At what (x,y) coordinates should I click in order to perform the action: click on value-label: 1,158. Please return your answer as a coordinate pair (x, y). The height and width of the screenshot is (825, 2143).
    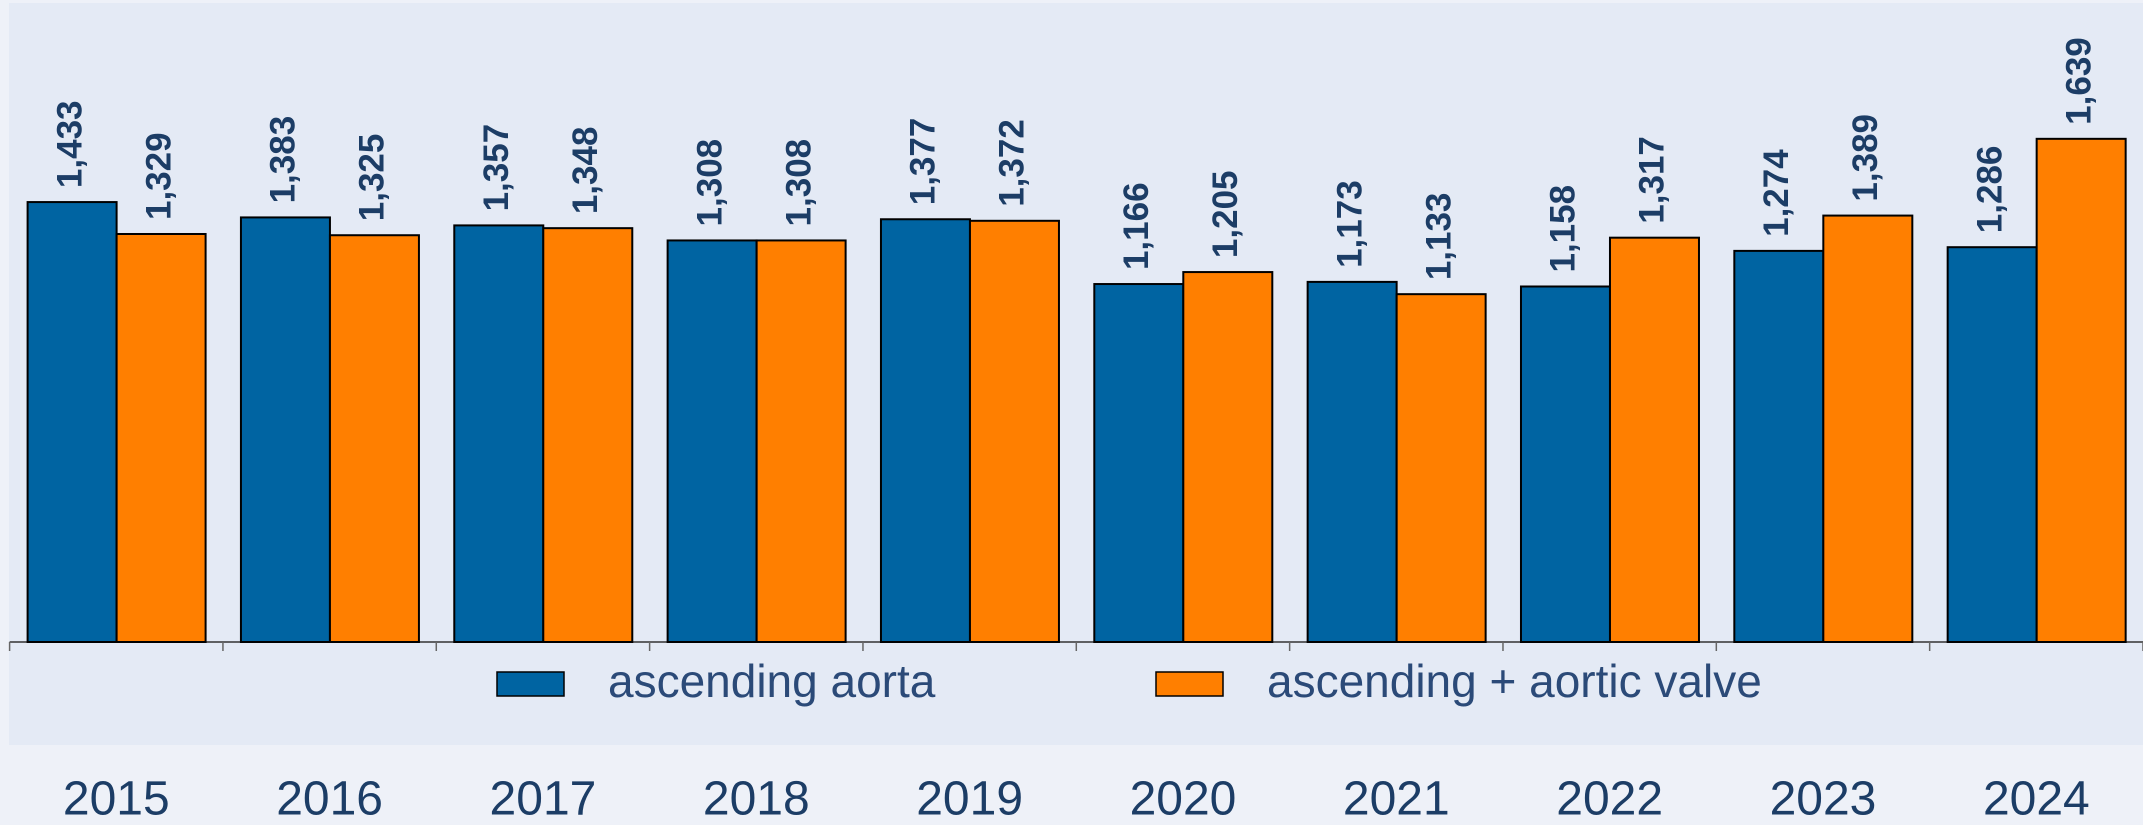
    Looking at the image, I should click on (1563, 229).